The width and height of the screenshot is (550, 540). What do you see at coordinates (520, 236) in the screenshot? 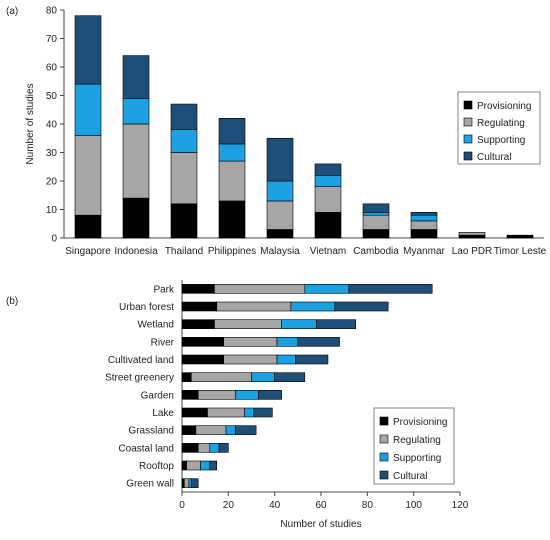
I see `bar-timor-leste-provisioning` at bounding box center [520, 236].